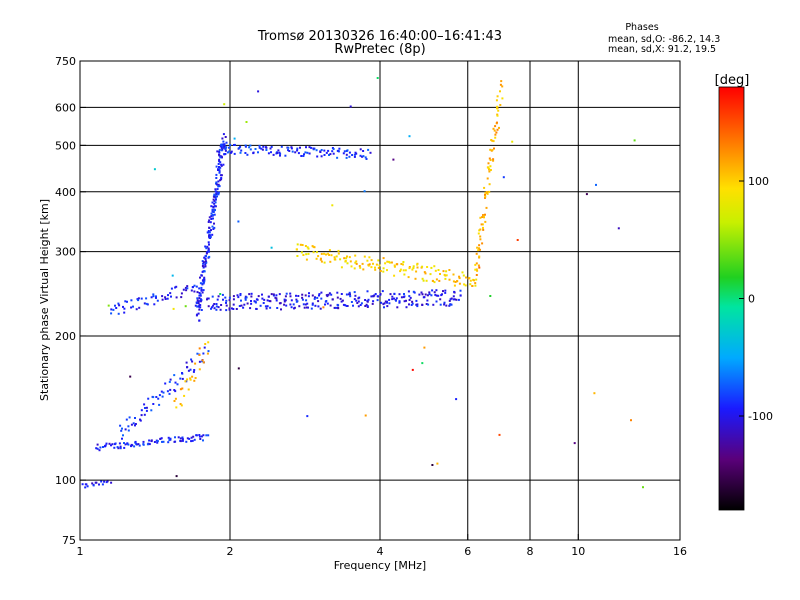 This screenshot has width=800, height=600. Describe the element at coordinates (530, 551) in the screenshot. I see `x-tick-label: 8` at that location.